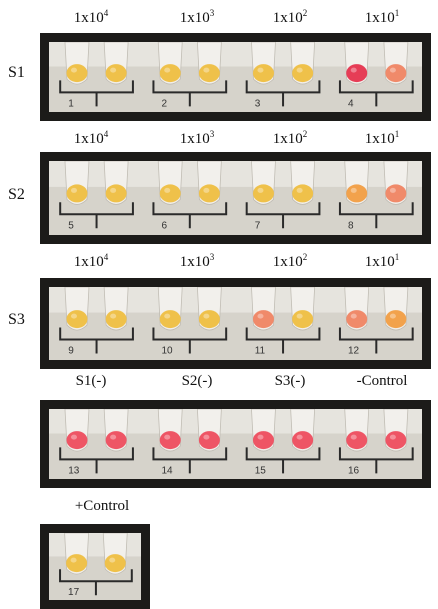 The image size is (438, 609). I want to click on column-header: S1(-), so click(91, 381).